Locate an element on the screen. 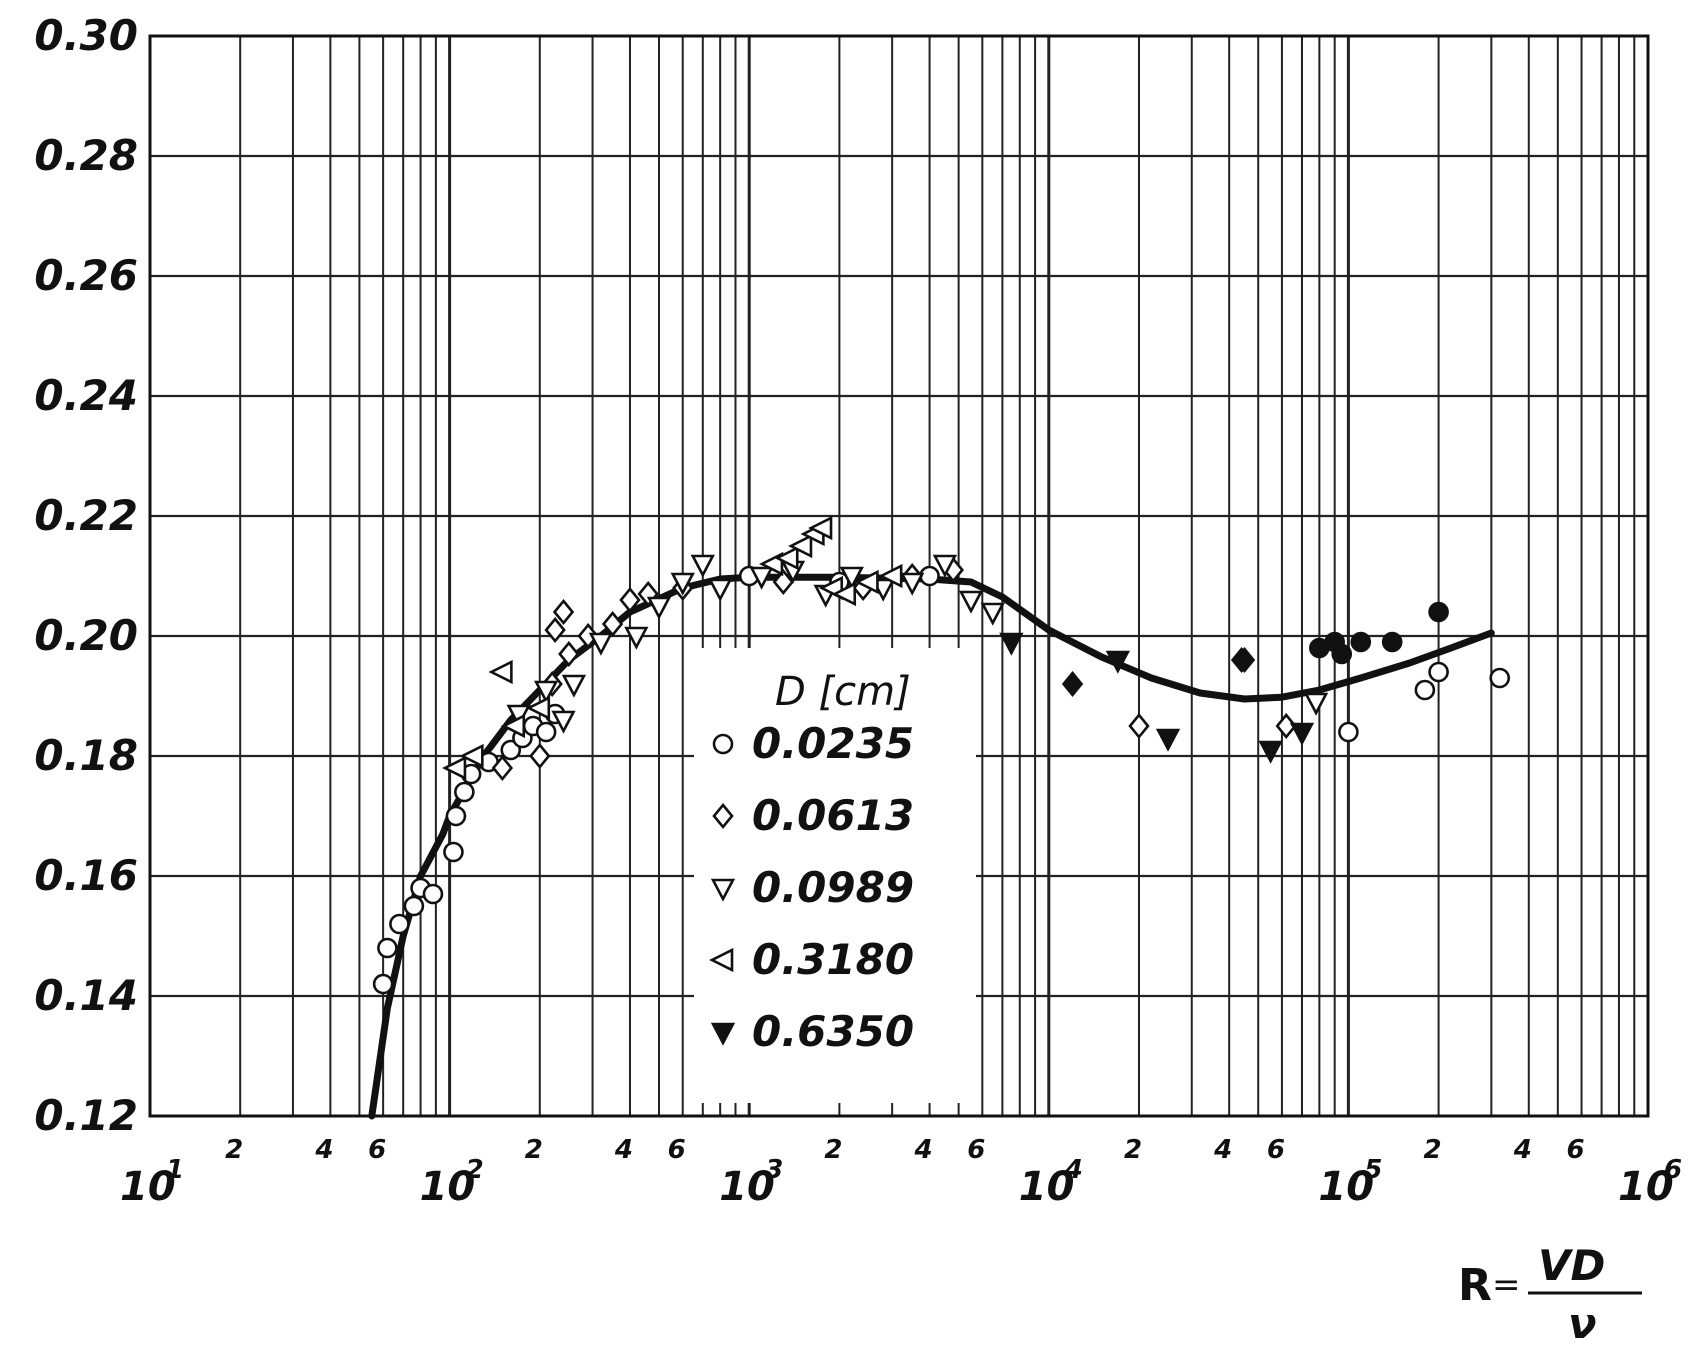 This screenshot has width=1692, height=1361. legend: D [cm] 0.0235 0.0613 0.0989 0.3180 0.6350 is located at coordinates (835, 875).